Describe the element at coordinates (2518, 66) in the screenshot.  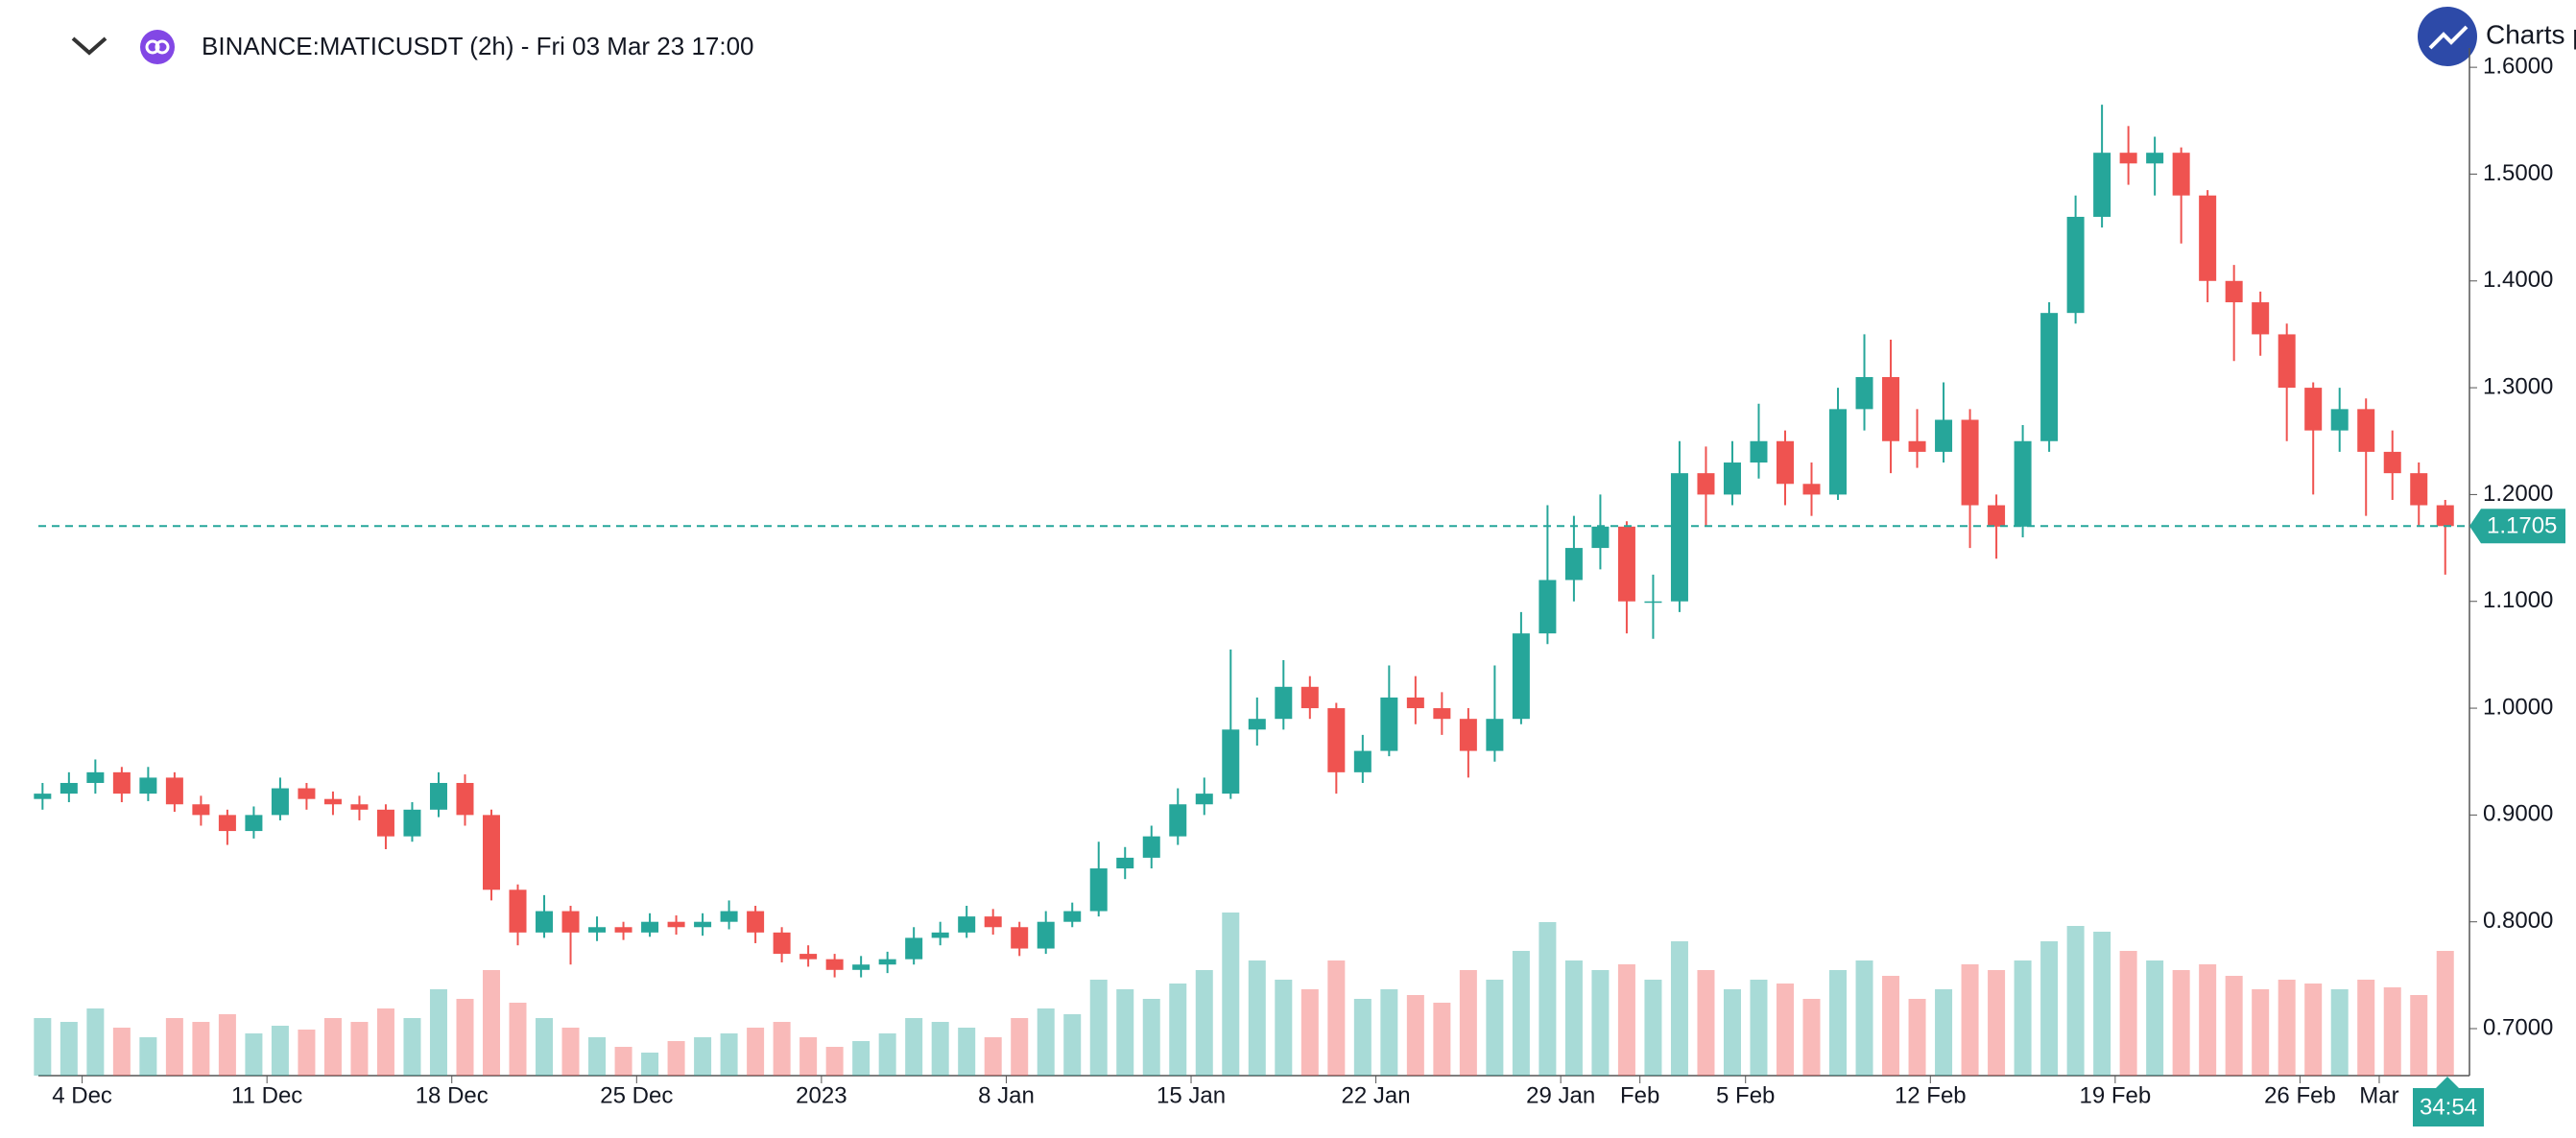
I see `y-tick-label: 1.6000` at that location.